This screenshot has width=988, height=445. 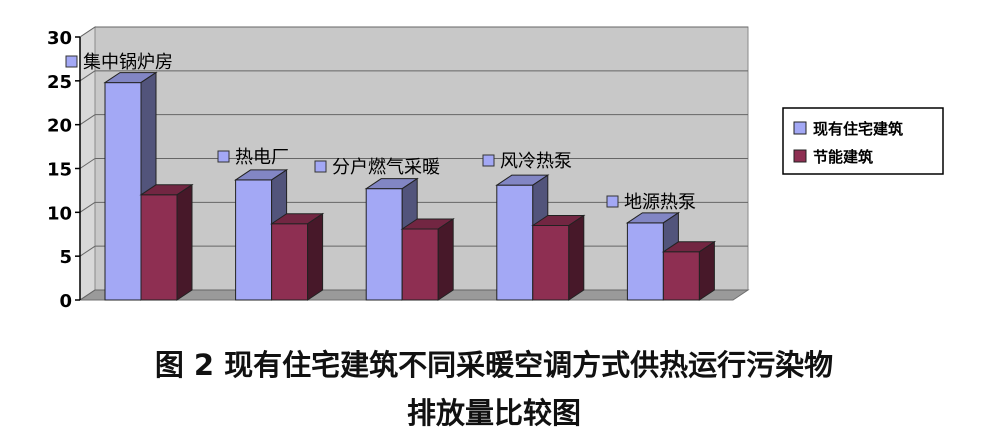 What do you see at coordinates (128, 62) in the screenshot?
I see `category-label: 集中锅炉房` at bounding box center [128, 62].